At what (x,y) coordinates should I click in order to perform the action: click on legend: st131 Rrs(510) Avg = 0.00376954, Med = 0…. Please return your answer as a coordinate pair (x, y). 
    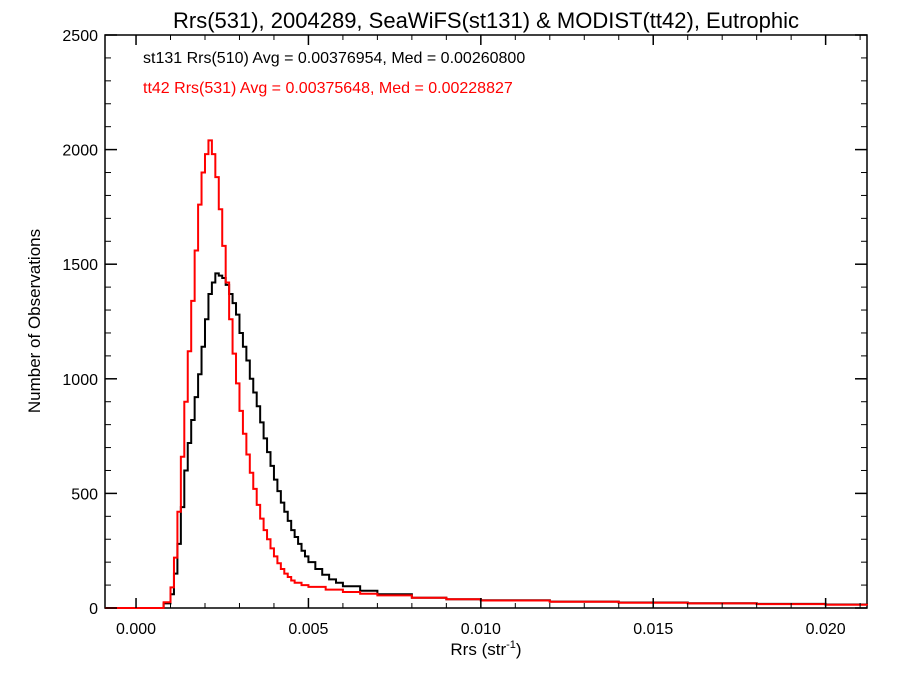
    Looking at the image, I should click on (334, 73).